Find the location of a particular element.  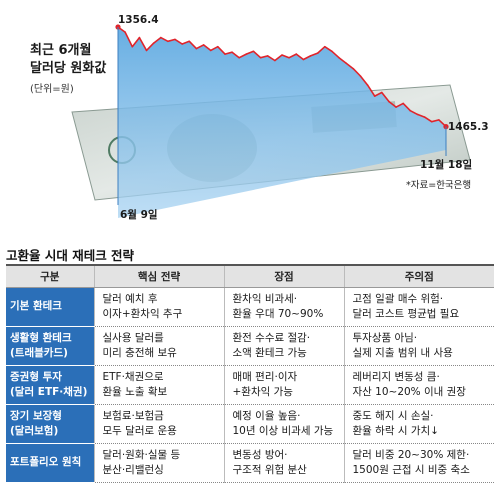

row-strategy: 달러·원화·실물 등 분산·리밸런싱 is located at coordinates (158, 463).